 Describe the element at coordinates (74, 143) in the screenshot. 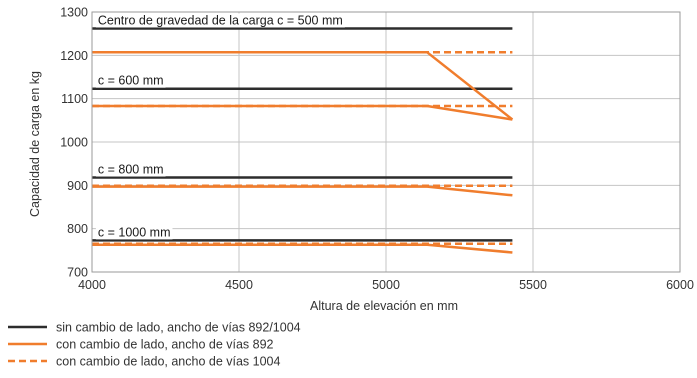

I see `y-tick-label: 1000` at that location.